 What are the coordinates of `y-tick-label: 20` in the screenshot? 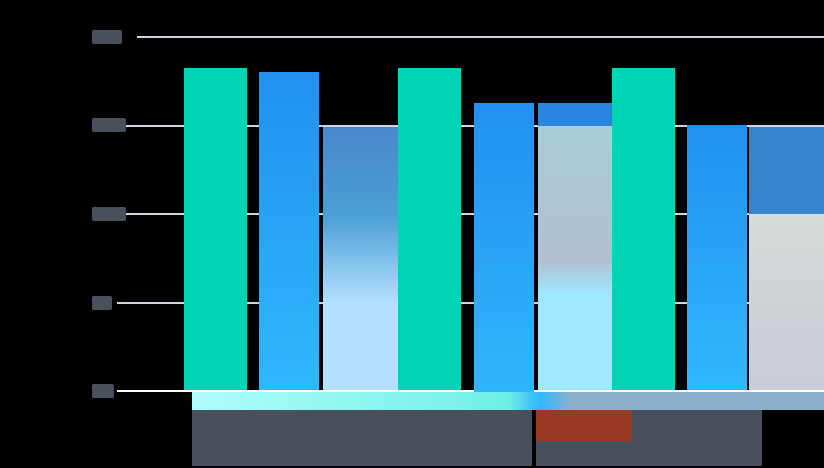 It's located at (107, 37).